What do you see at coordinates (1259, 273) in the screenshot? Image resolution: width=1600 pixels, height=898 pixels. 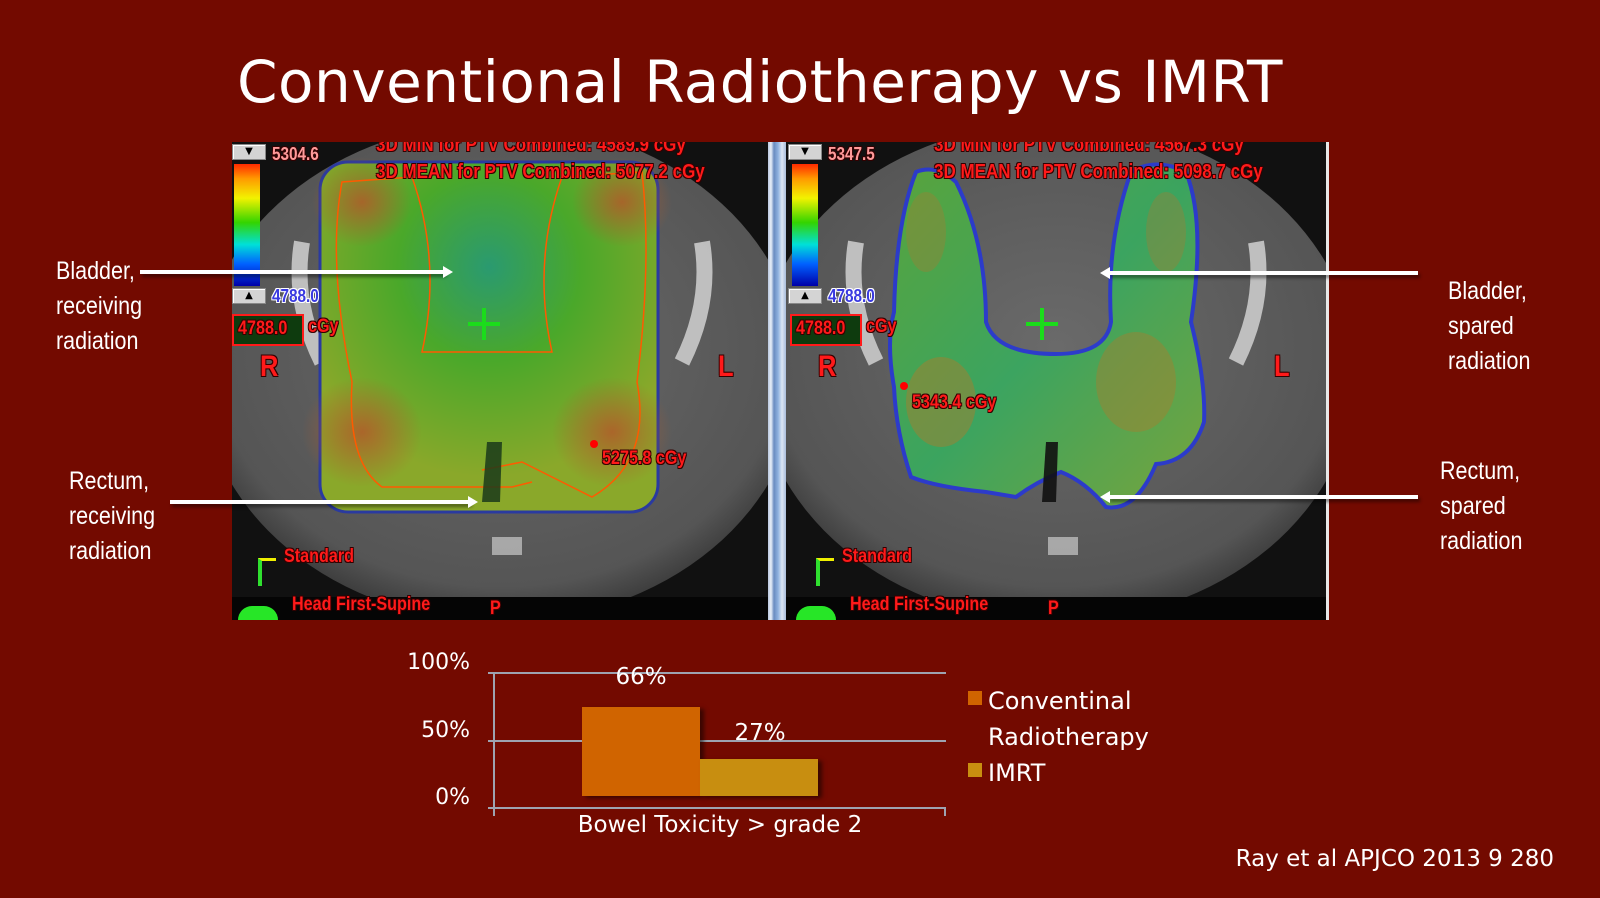 I see `arrow-right-bladder-icon` at bounding box center [1259, 273].